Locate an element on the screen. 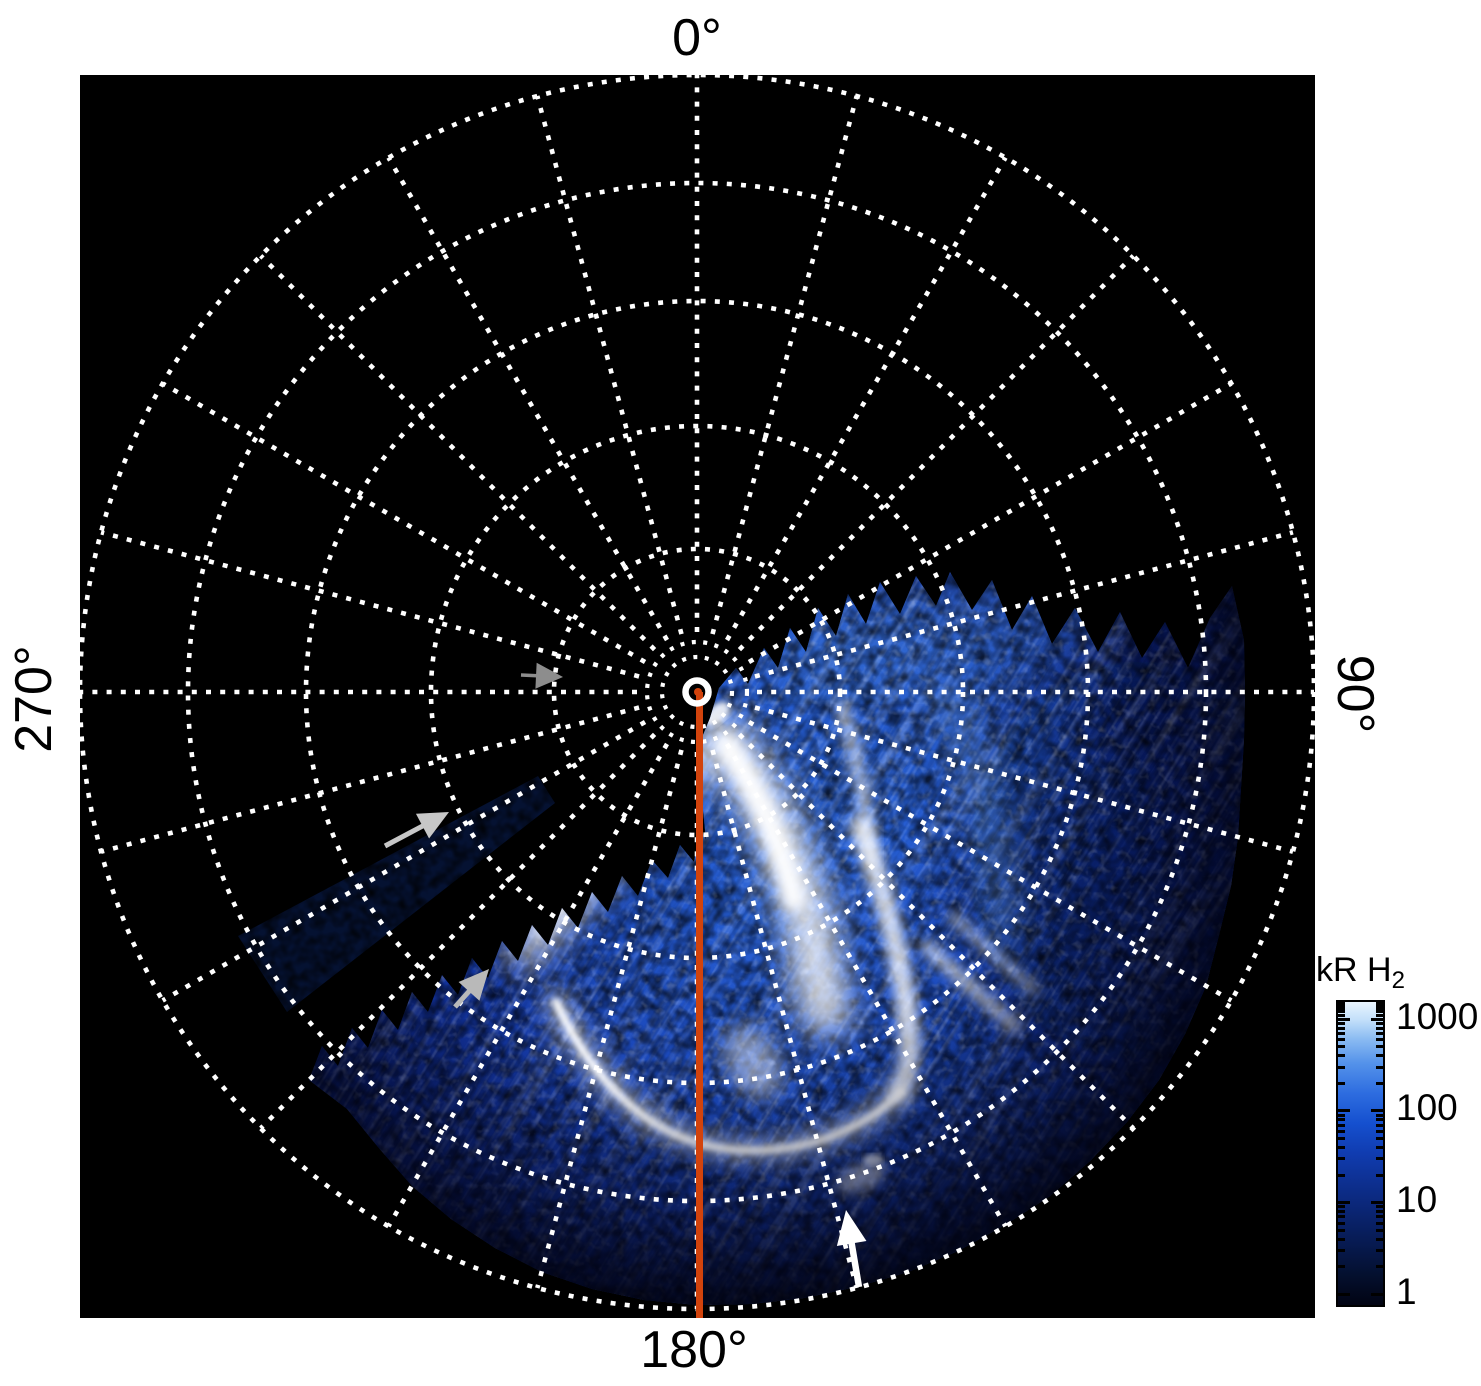  colorbar-title: kR H2 is located at coordinates (1360, 972).